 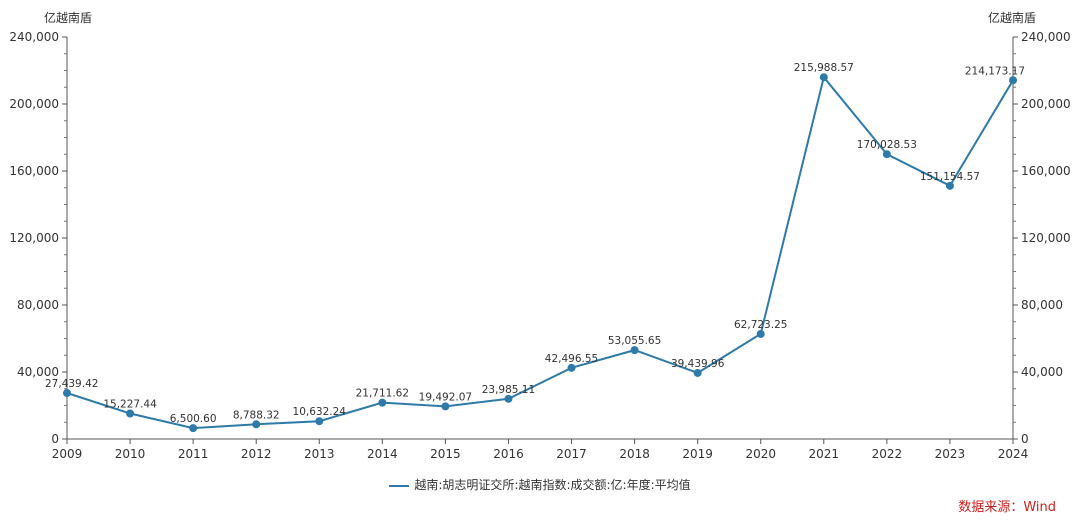 I want to click on right-y-tick-label: 0, so click(x=1025, y=439).